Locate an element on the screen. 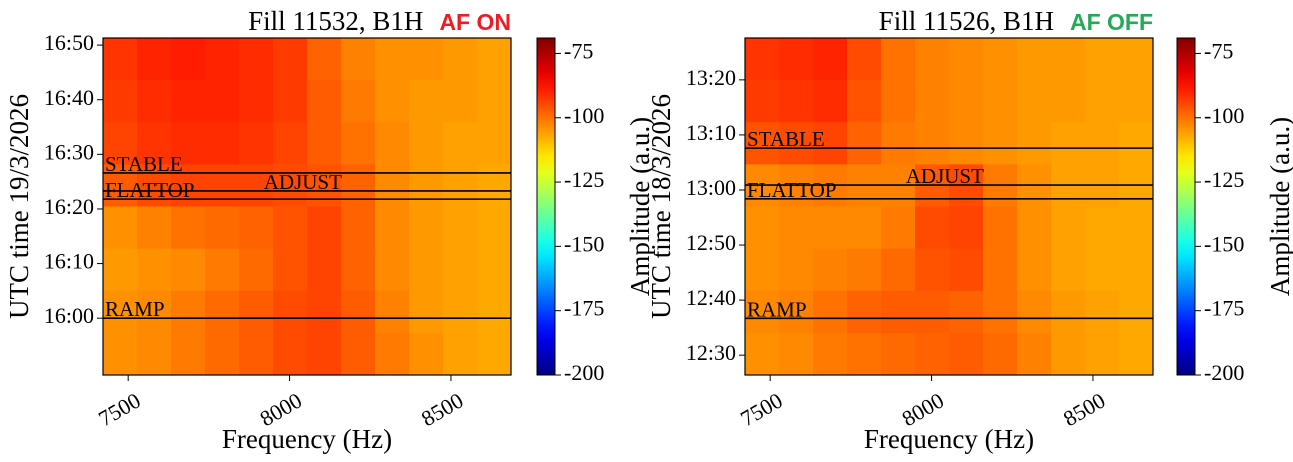 This screenshot has width=1293, height=462. colorbar-tick-label: -125 is located at coordinates (584, 179).